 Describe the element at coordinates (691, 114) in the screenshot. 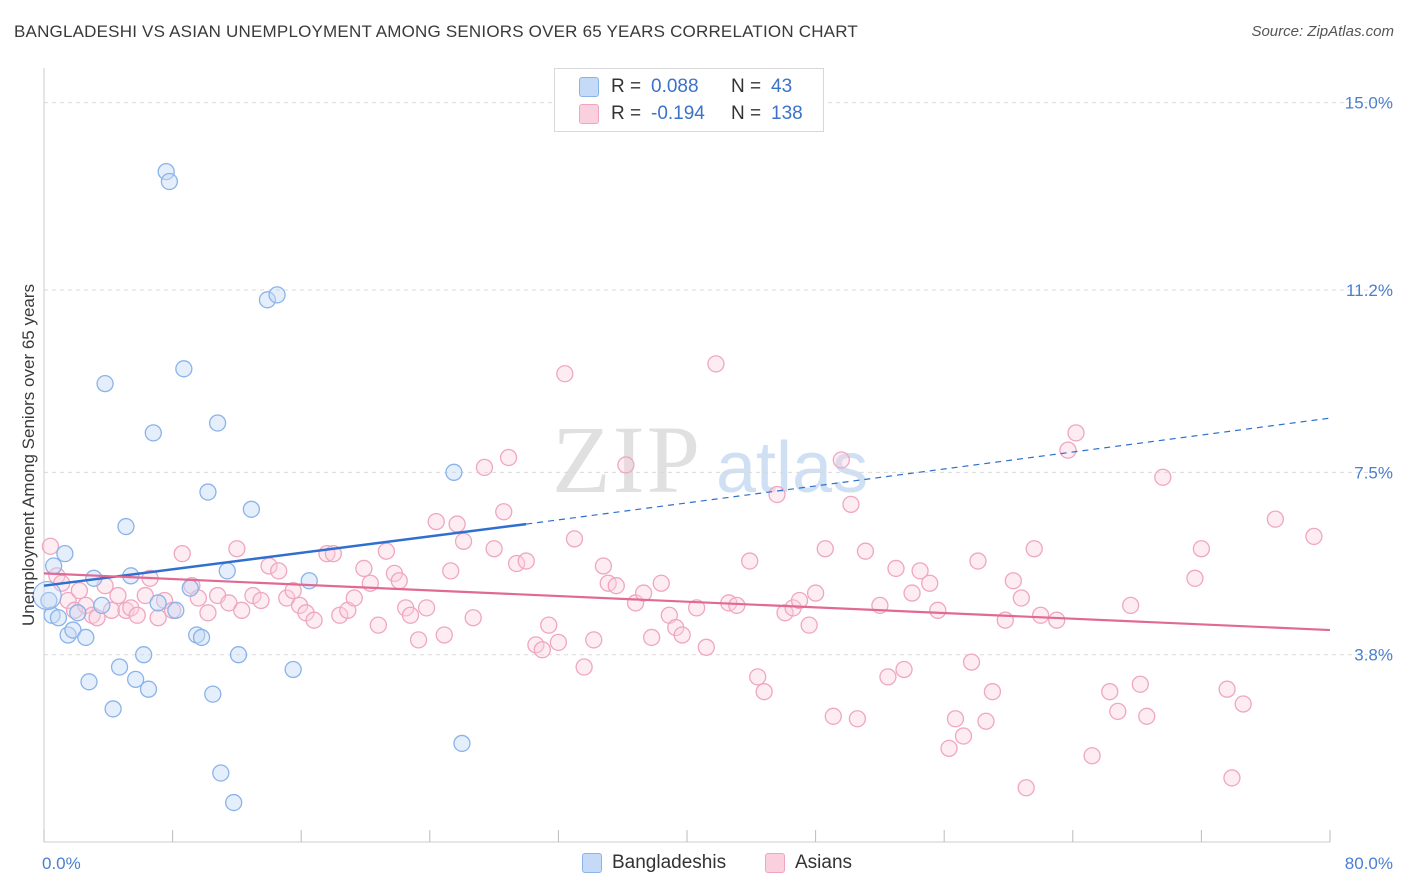

I see `legend-row-asians: R = -0.194 N = 138` at that location.